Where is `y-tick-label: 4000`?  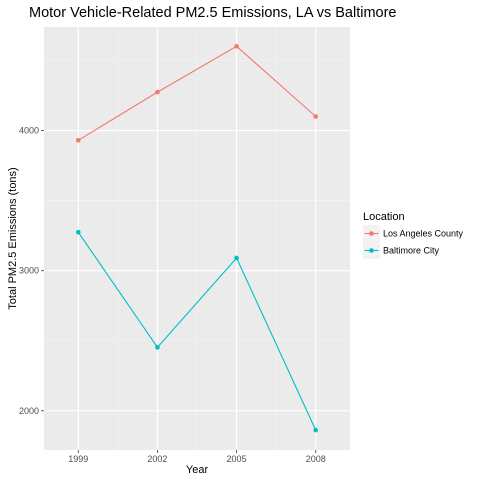
y-tick-label: 4000 is located at coordinates (29, 131).